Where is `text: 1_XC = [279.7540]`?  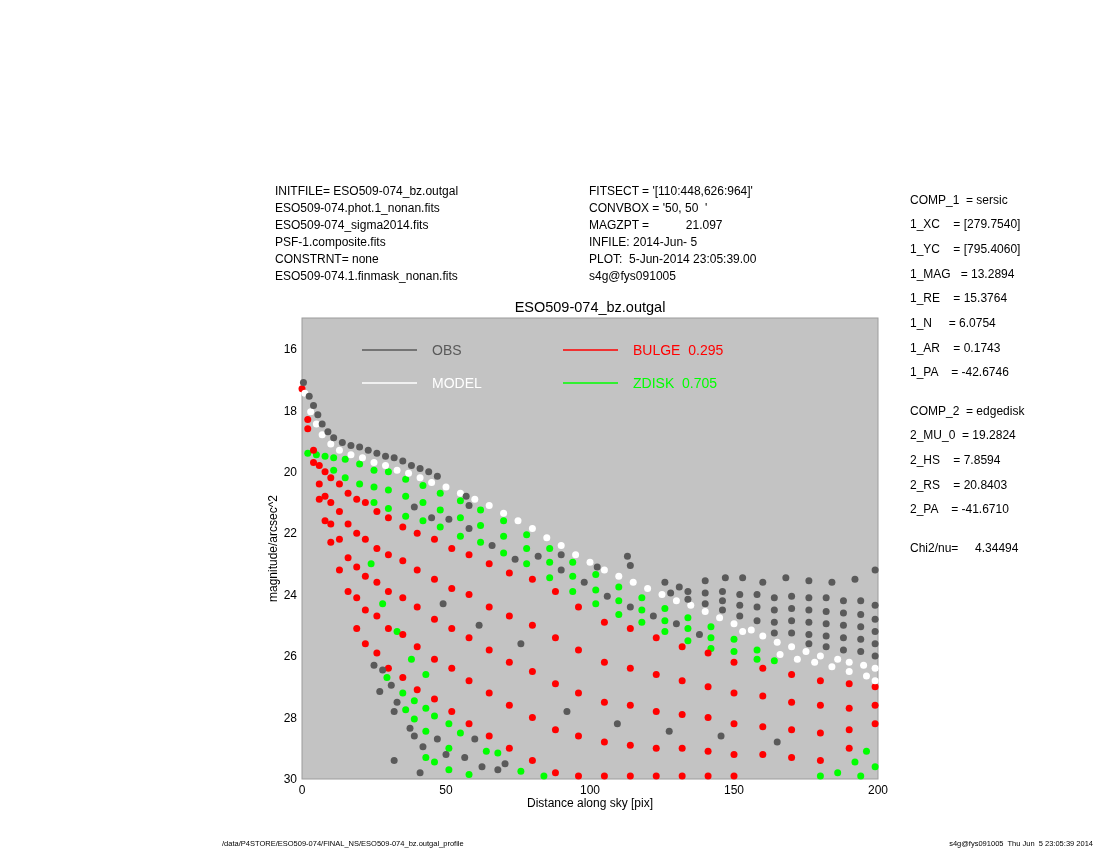 text: 1_XC = [279.7540] is located at coordinates (965, 224).